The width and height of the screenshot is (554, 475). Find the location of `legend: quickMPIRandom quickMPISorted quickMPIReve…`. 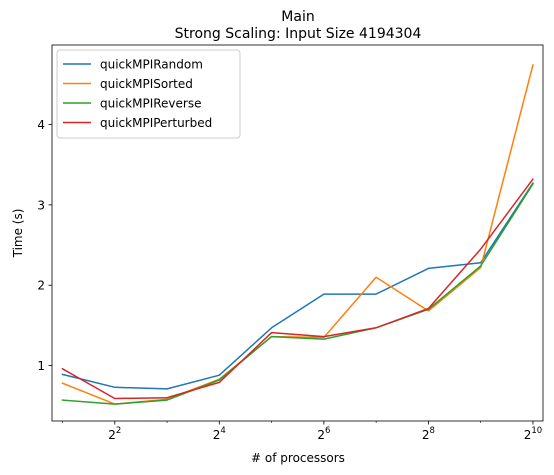

legend: quickMPIRandom quickMPISorted quickMPIReve… is located at coordinates (148, 94).